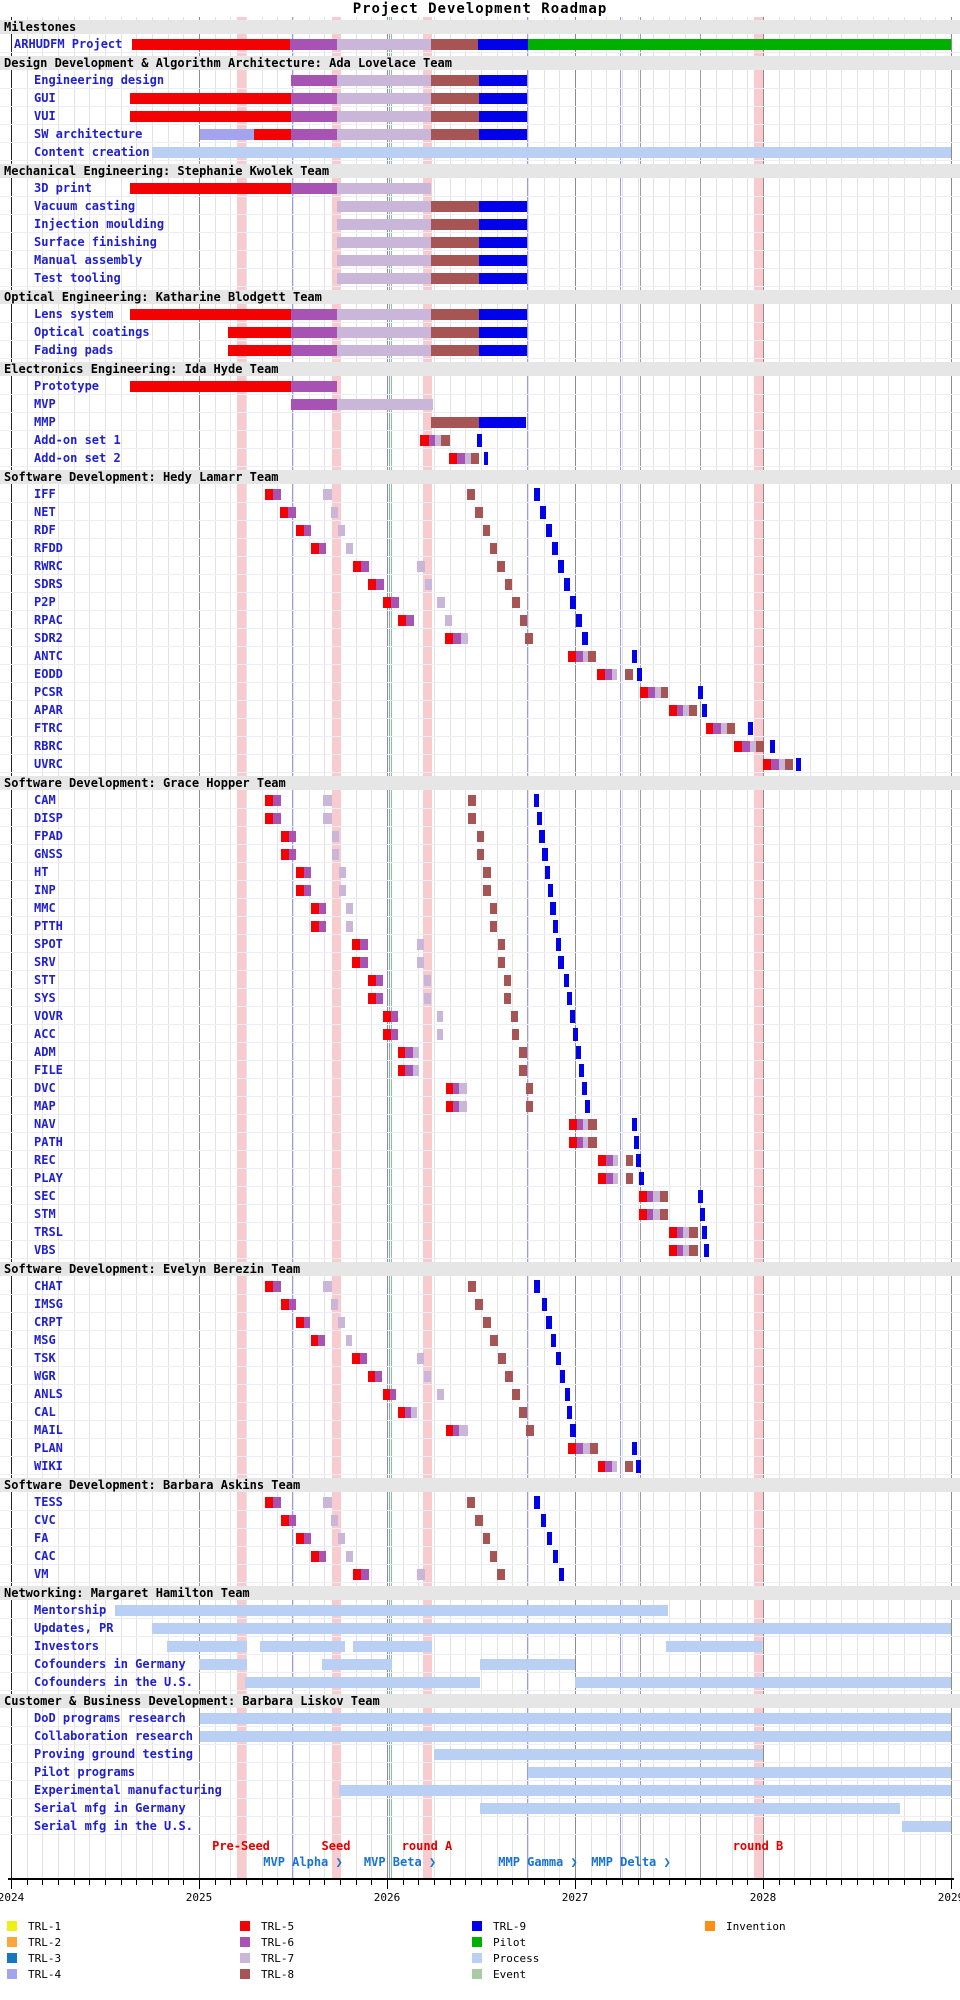 Image resolution: width=960 pixels, height=2000 pixels. Describe the element at coordinates (510, 1974) in the screenshot. I see `legend-label: Event` at that location.